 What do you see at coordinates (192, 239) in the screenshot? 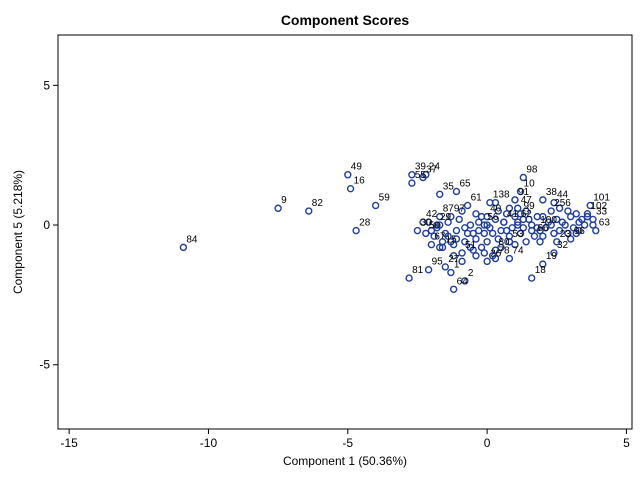
I see `point-label: 84` at bounding box center [192, 239].